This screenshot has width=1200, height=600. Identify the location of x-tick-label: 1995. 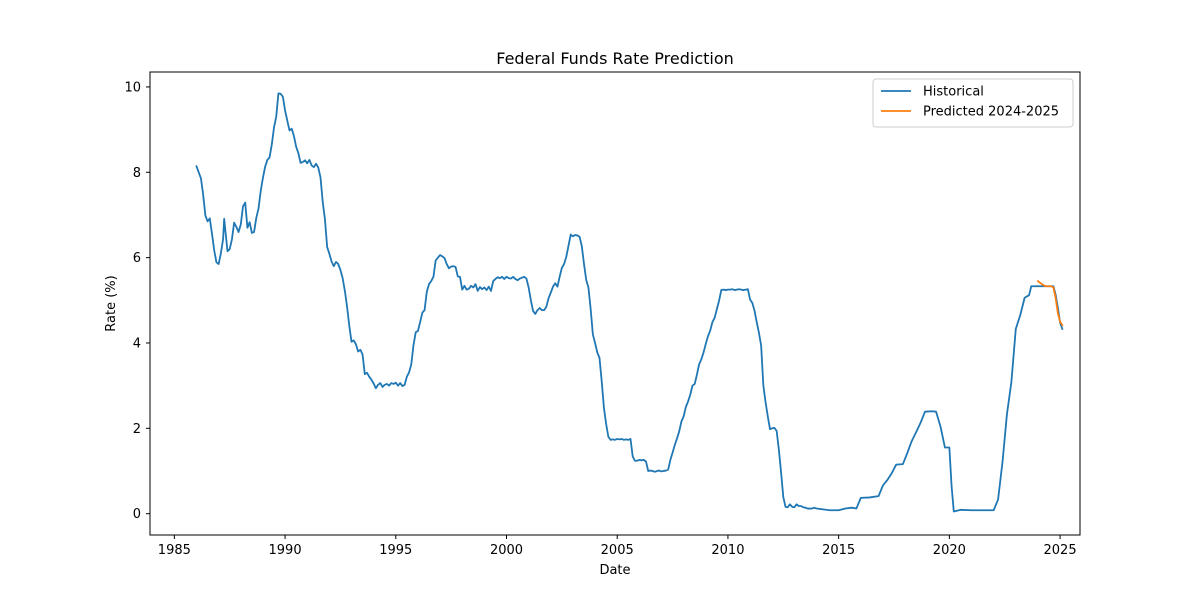
(395, 550).